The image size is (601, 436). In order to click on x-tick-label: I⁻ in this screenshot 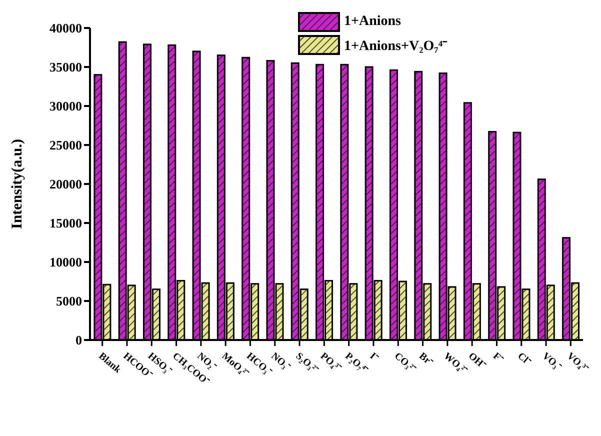, I will do `click(374, 357)`.